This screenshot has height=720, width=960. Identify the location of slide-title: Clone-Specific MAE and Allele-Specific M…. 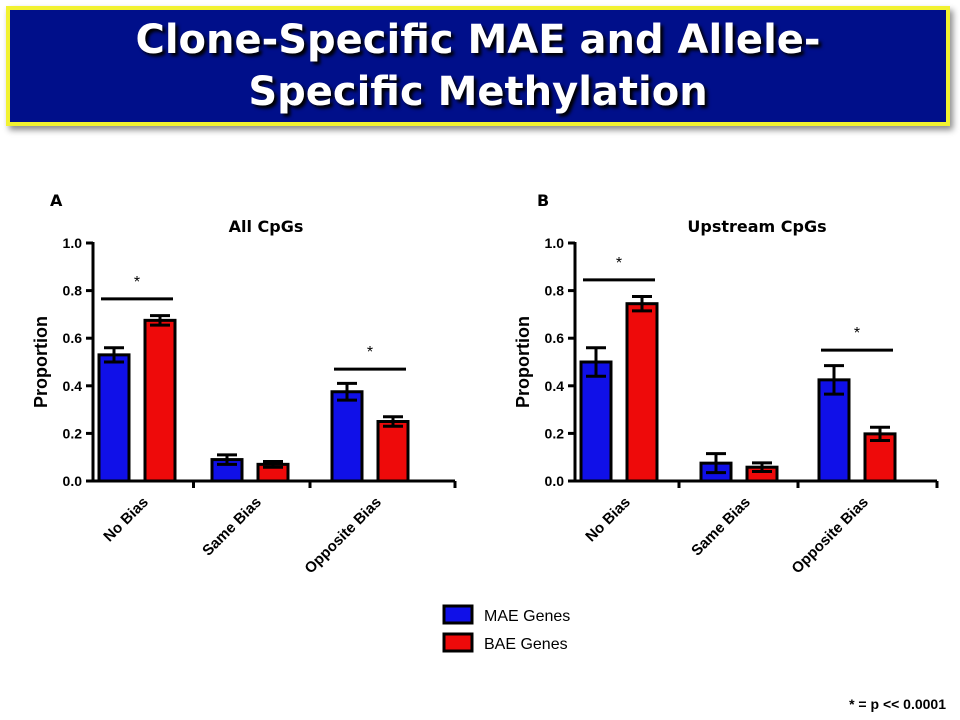
(478, 66).